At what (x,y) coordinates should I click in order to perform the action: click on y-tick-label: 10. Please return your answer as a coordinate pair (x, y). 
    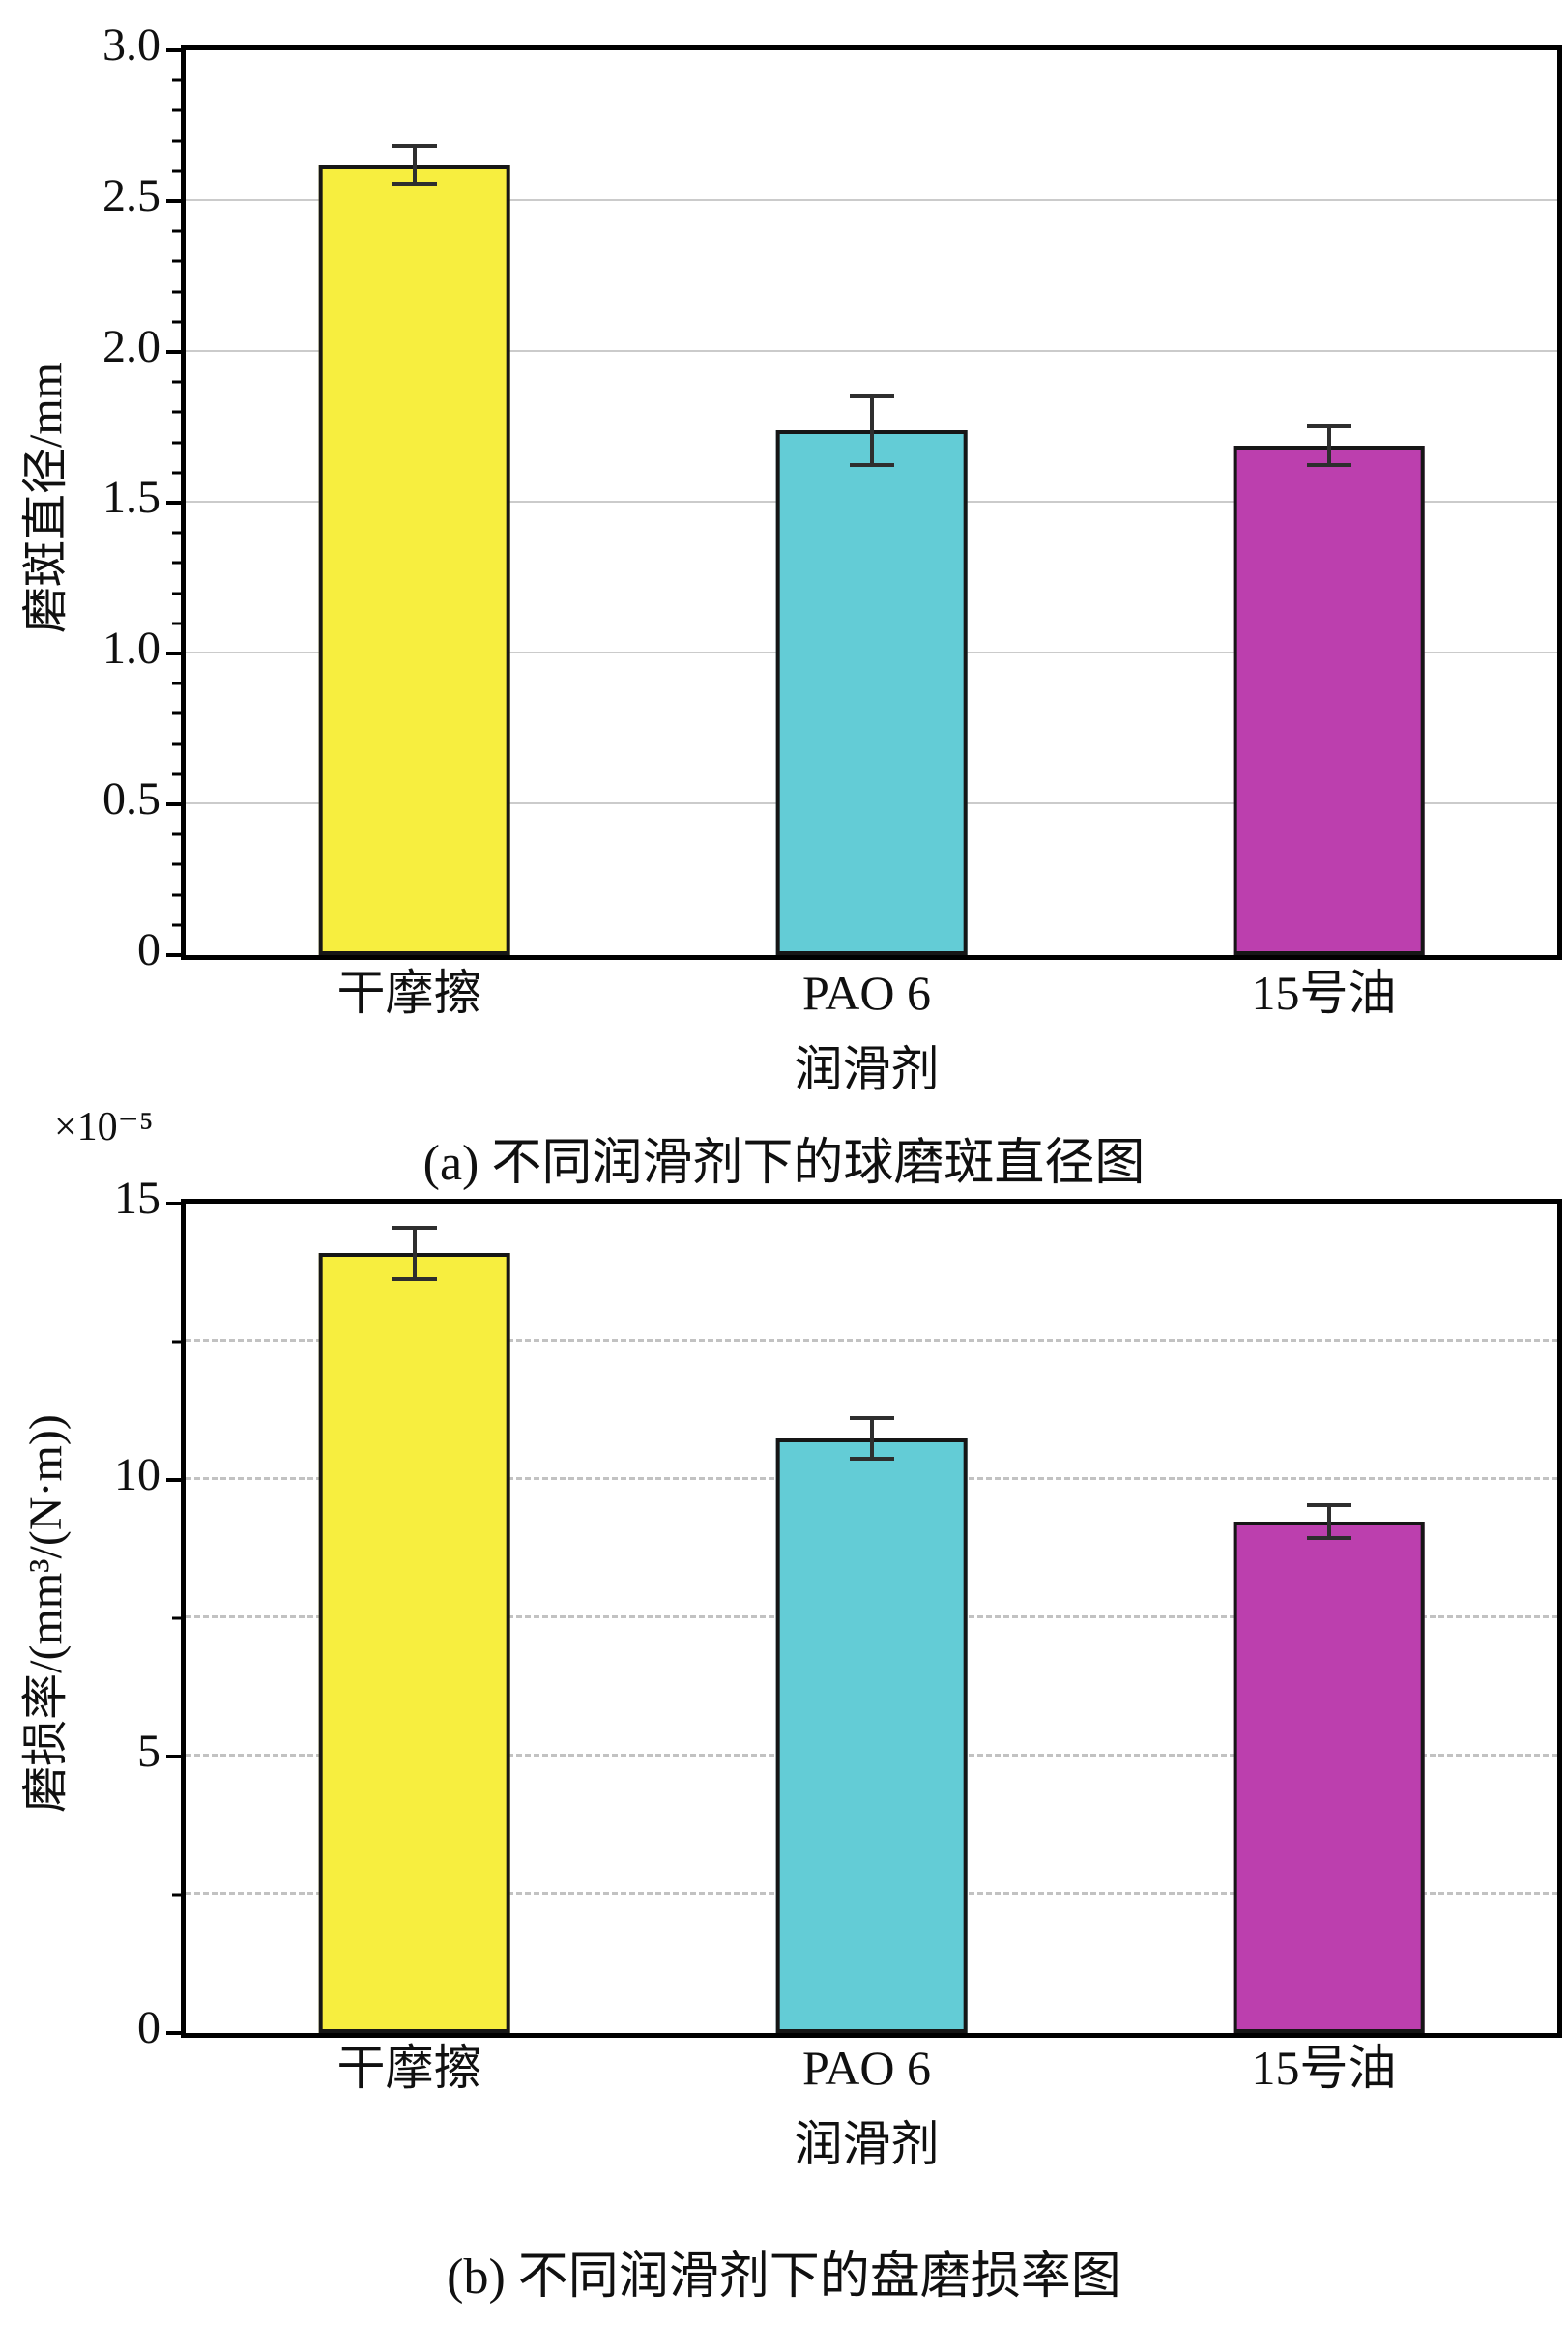
    Looking at the image, I should click on (137, 1475).